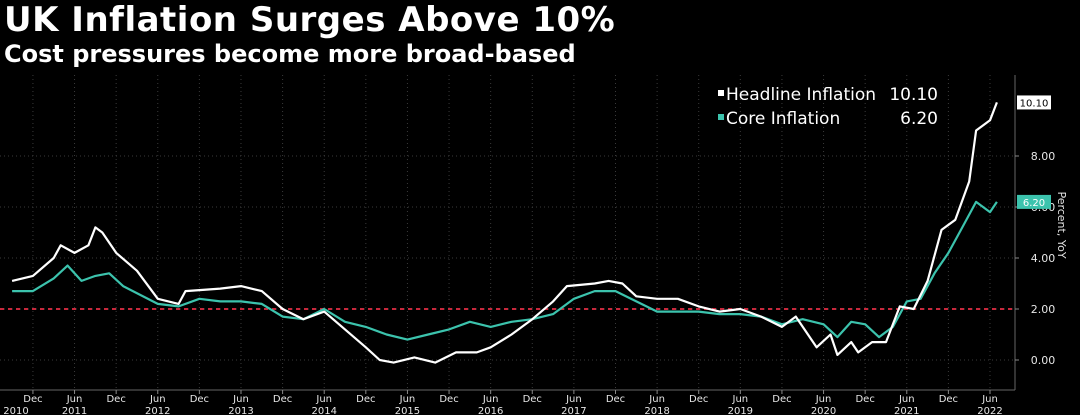 This screenshot has width=1080, height=415. Describe the element at coordinates (240, 410) in the screenshot. I see `x-year-label: 2013` at that location.